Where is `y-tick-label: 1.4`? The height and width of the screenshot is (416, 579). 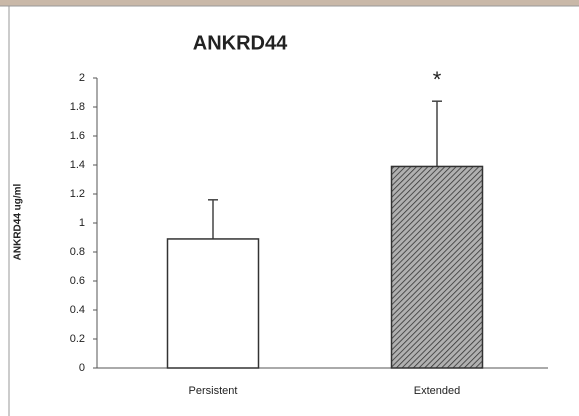 y-tick-label: 1.4 is located at coordinates (77, 165).